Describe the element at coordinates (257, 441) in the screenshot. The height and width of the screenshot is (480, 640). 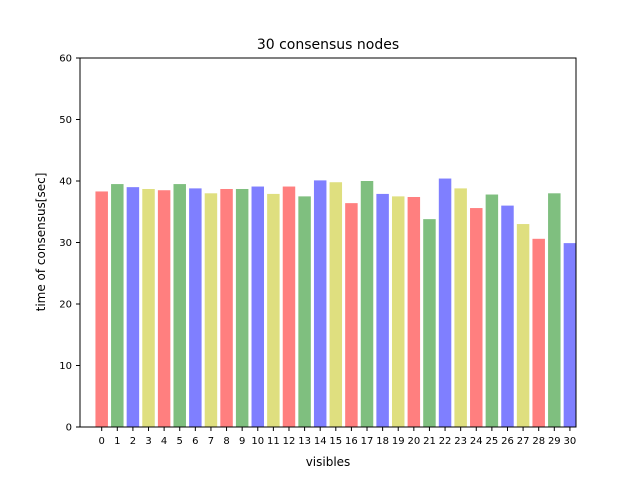
I see `x-tick-label: 10` at that location.